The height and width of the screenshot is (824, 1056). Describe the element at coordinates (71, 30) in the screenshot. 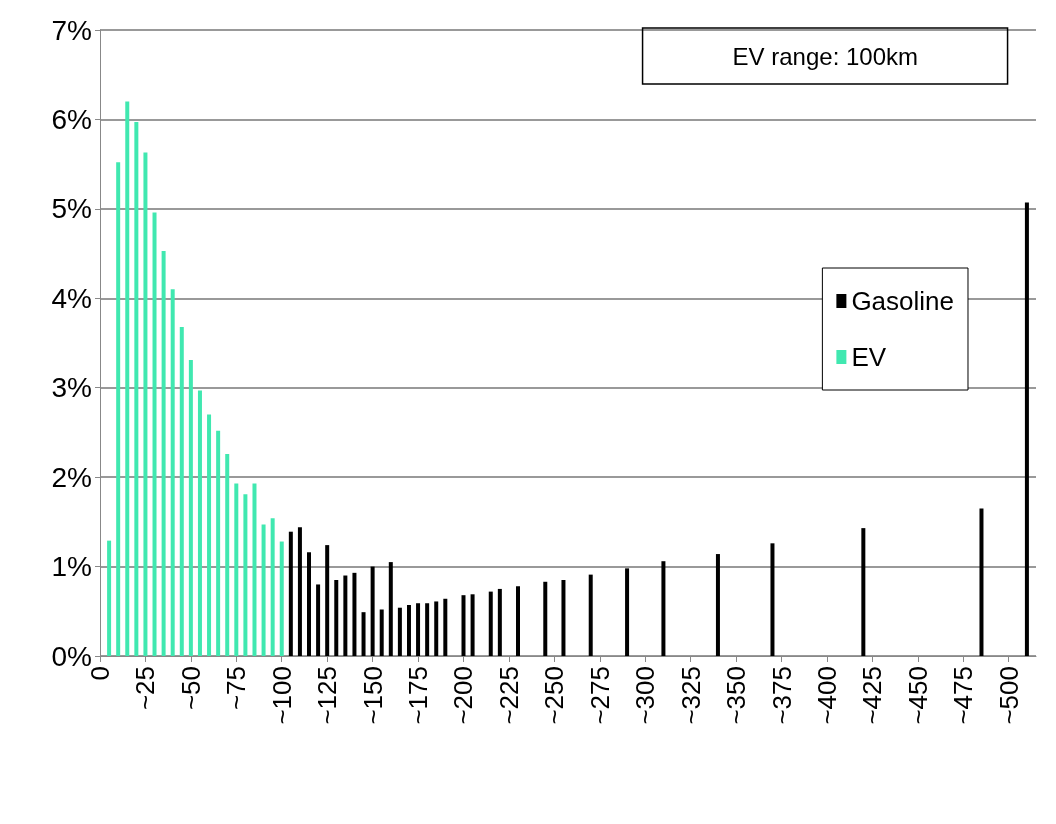

I see `y-tick-label: 7%` at that location.